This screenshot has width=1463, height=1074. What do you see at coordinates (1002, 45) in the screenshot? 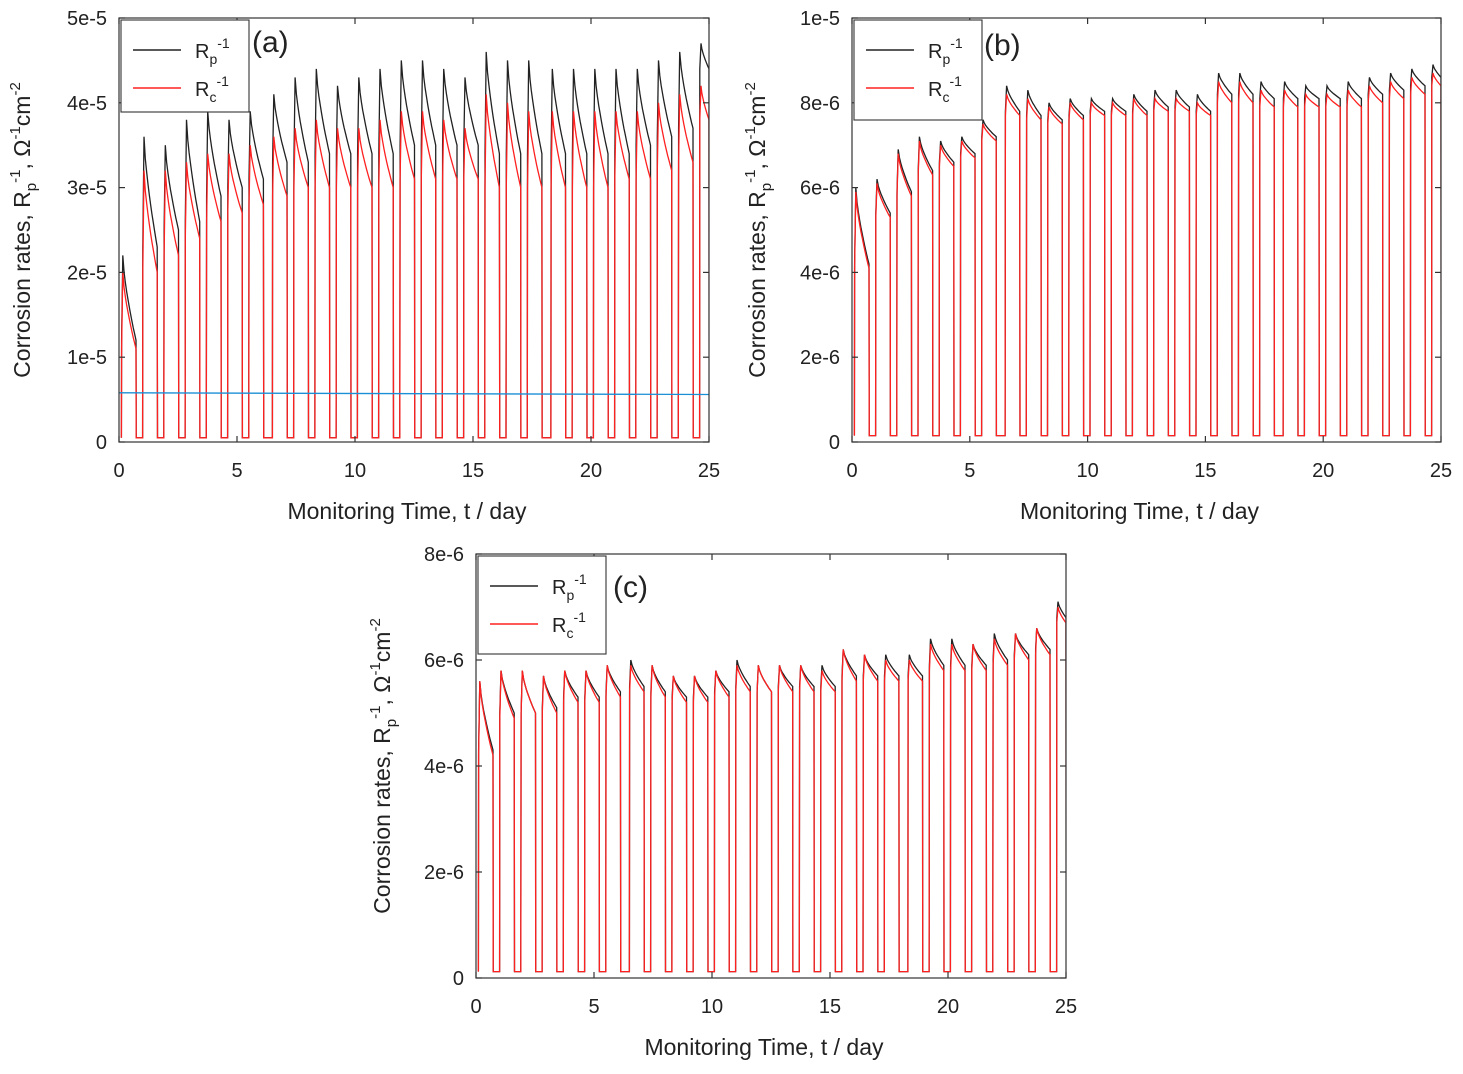
I see `panel-label: (b)` at bounding box center [1002, 45].